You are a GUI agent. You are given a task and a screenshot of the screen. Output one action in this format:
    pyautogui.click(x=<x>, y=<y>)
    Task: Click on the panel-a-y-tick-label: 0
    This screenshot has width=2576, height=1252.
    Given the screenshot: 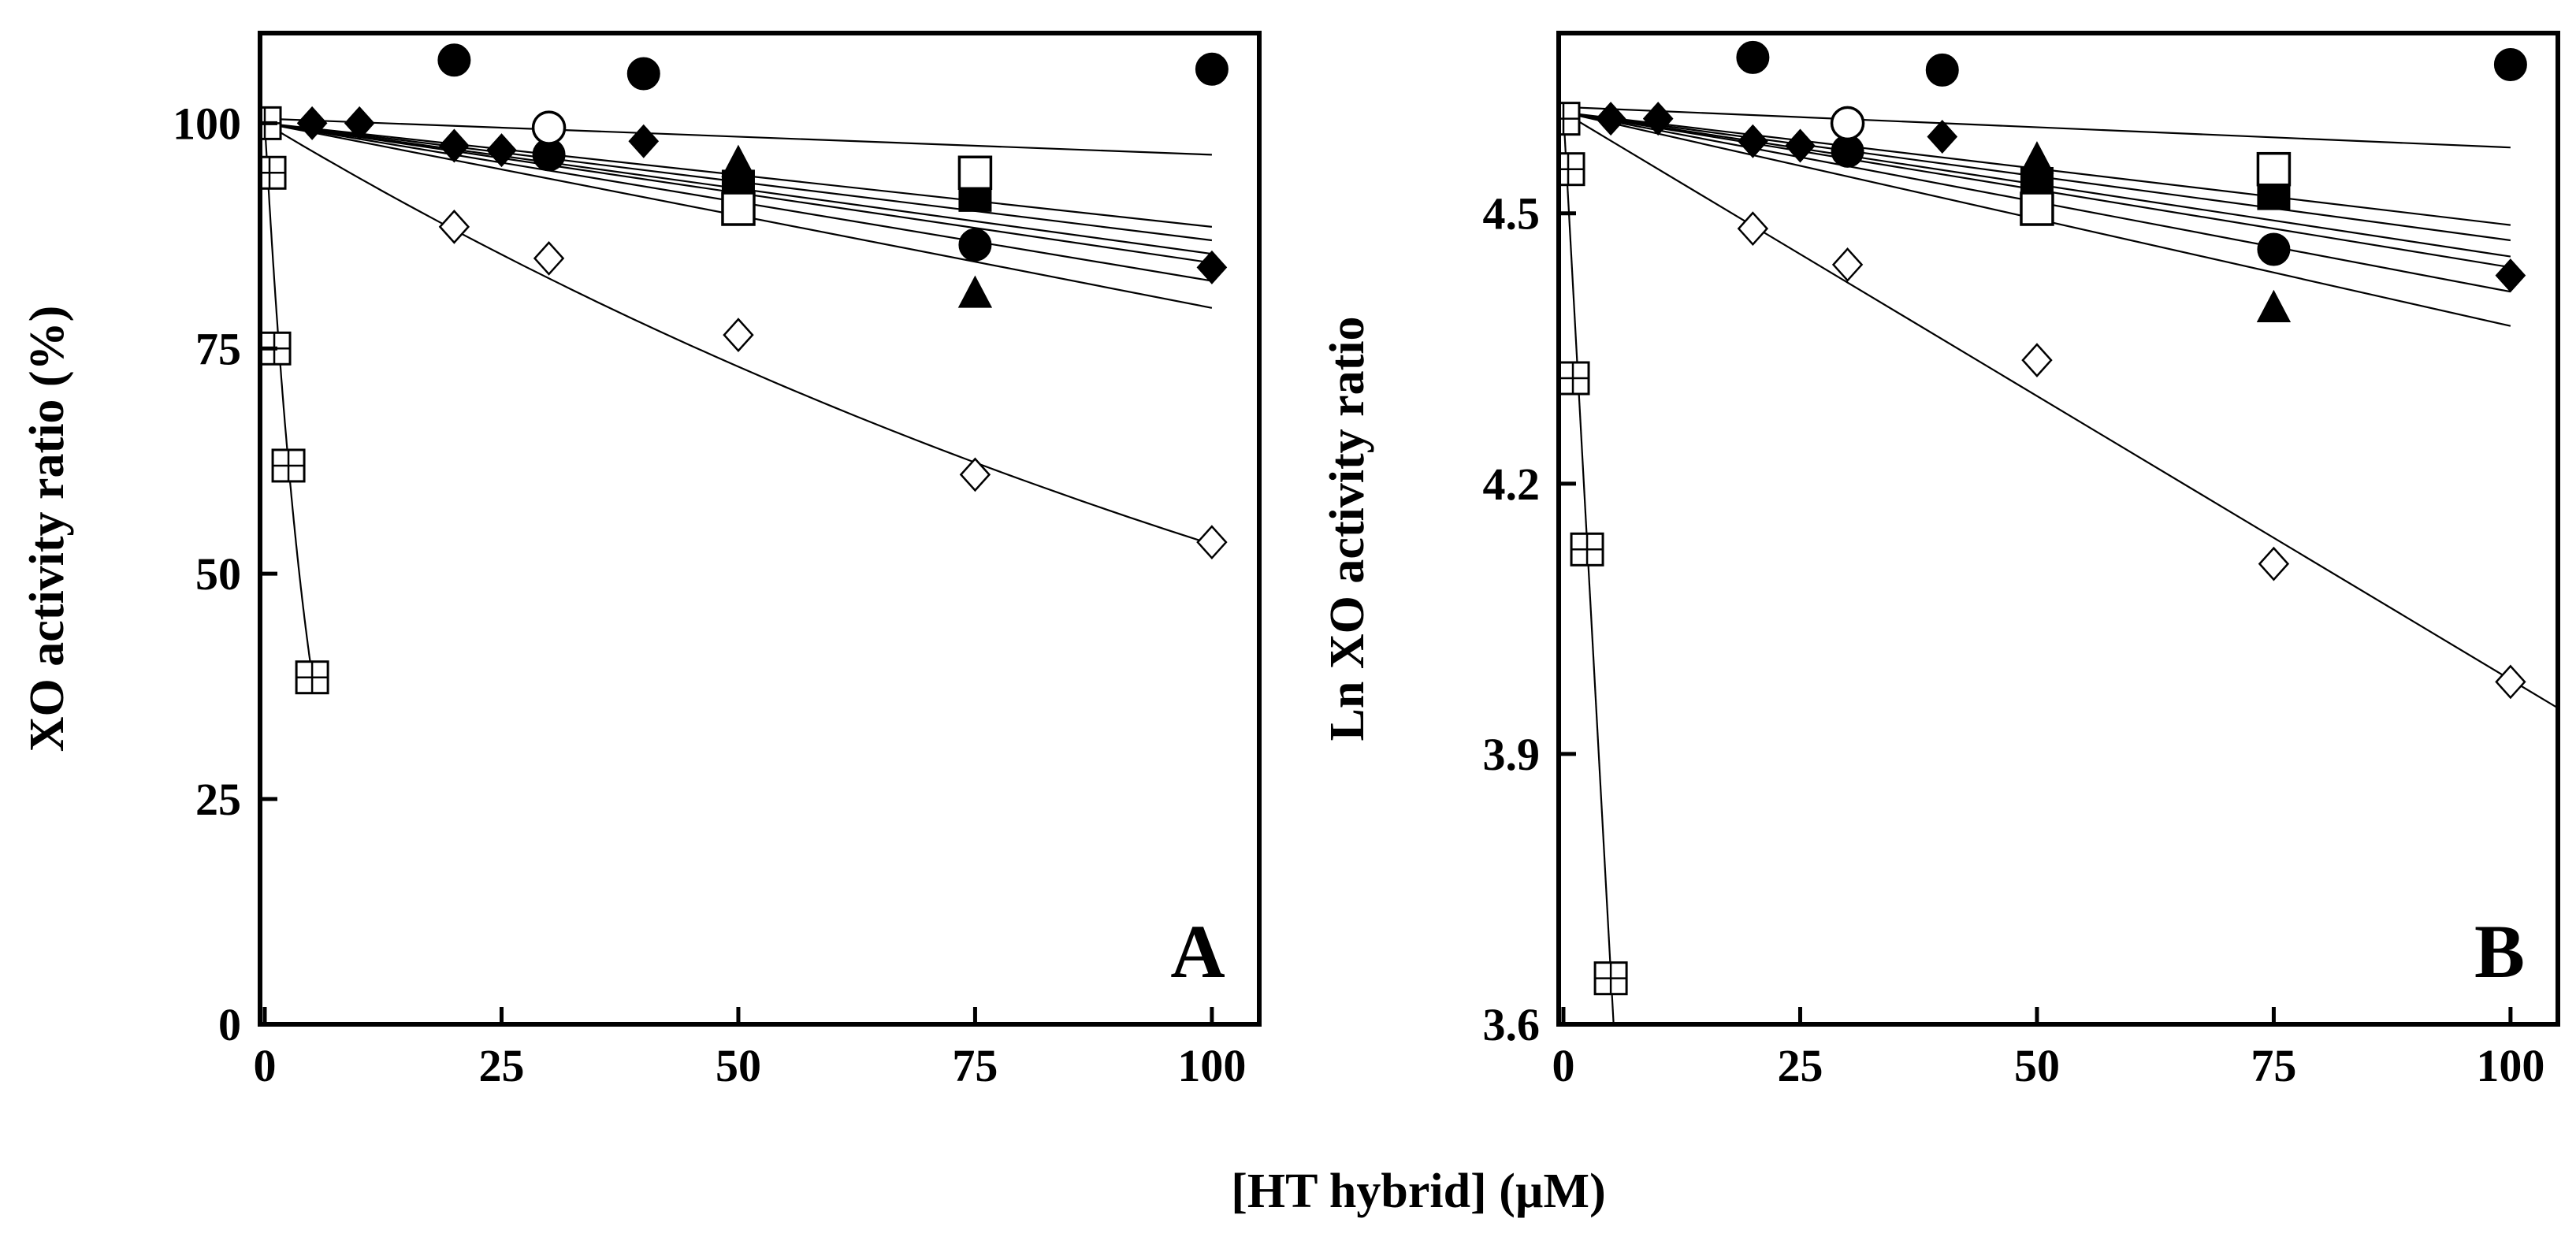 What is the action you would take?
    pyautogui.click(x=229, y=1024)
    